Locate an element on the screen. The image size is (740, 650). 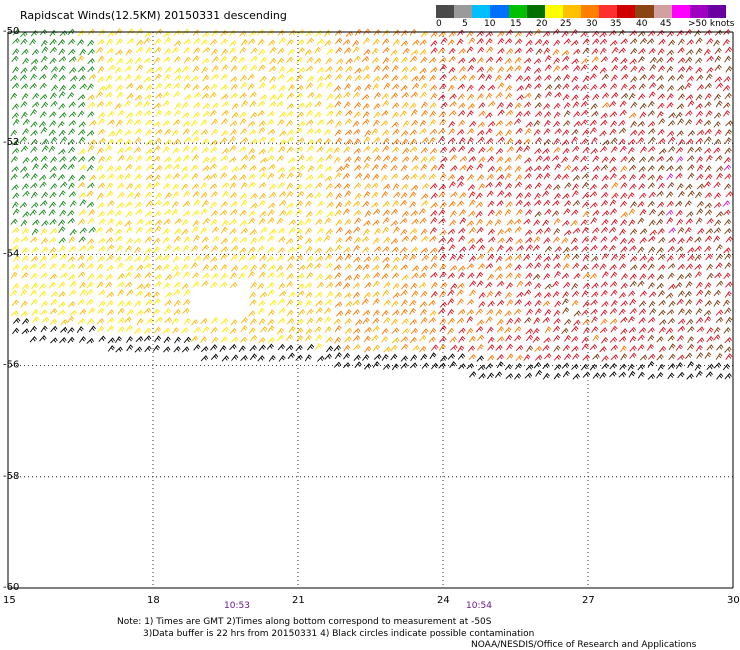
legend-swatch is located at coordinates (553, 11).